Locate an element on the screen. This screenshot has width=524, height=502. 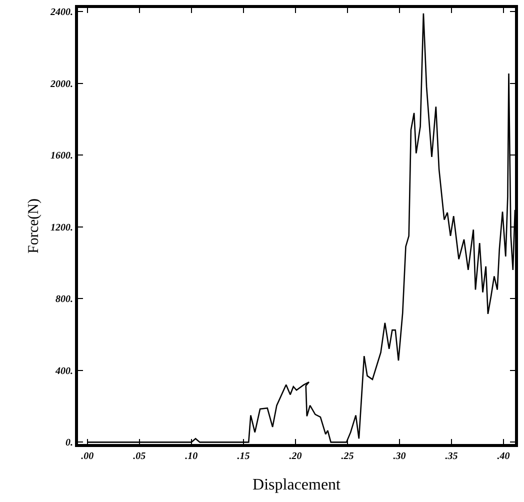
x-tick-label: .25 is located at coordinates (347, 456).